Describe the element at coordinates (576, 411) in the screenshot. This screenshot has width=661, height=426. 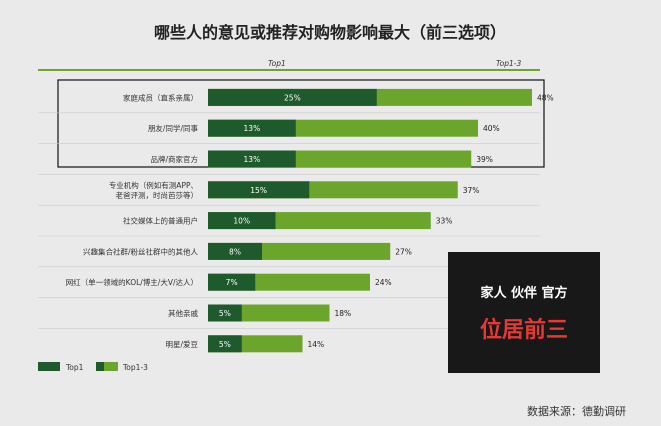
I see `source-note: 数据来源：德勤调研` at that location.